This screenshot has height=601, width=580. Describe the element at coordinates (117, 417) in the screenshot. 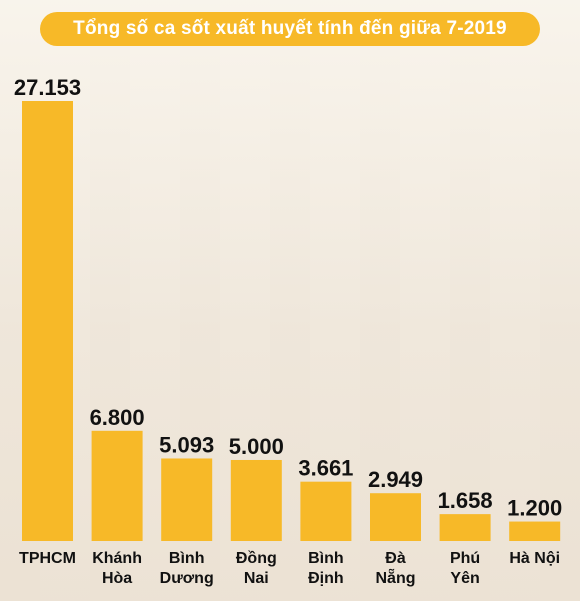

I see `value-label-1: 6.800` at that location.